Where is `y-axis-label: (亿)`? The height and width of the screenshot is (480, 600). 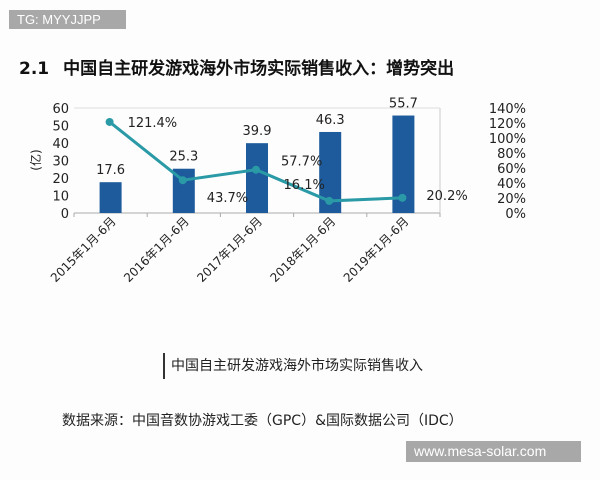 y-axis-label: (亿) is located at coordinates (35, 159).